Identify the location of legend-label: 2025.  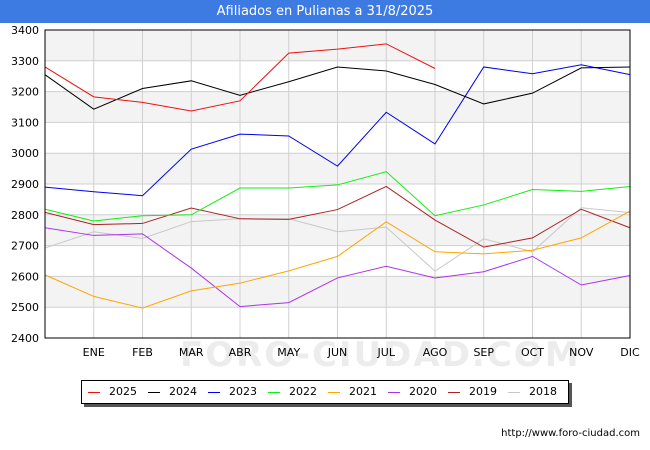
(123, 391).